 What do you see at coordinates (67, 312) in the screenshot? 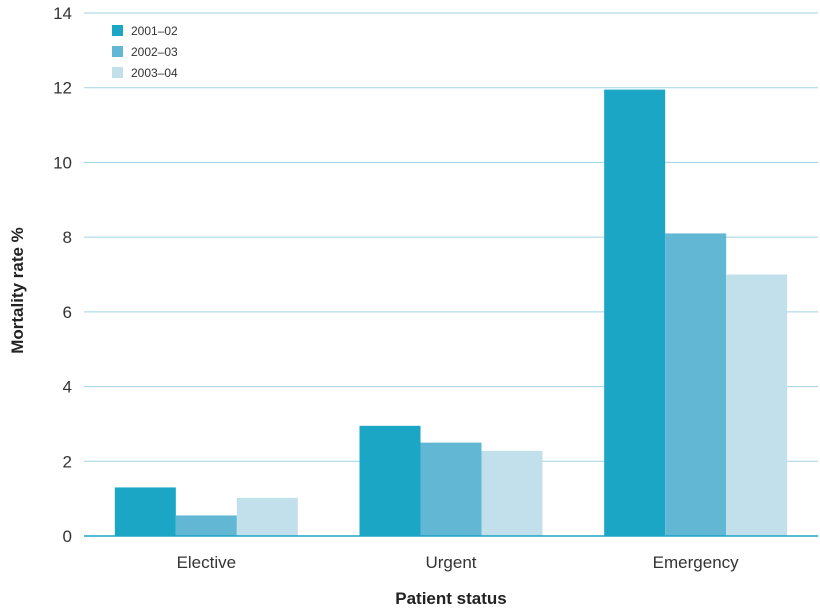
I see `y-tick-label: 6` at bounding box center [67, 312].